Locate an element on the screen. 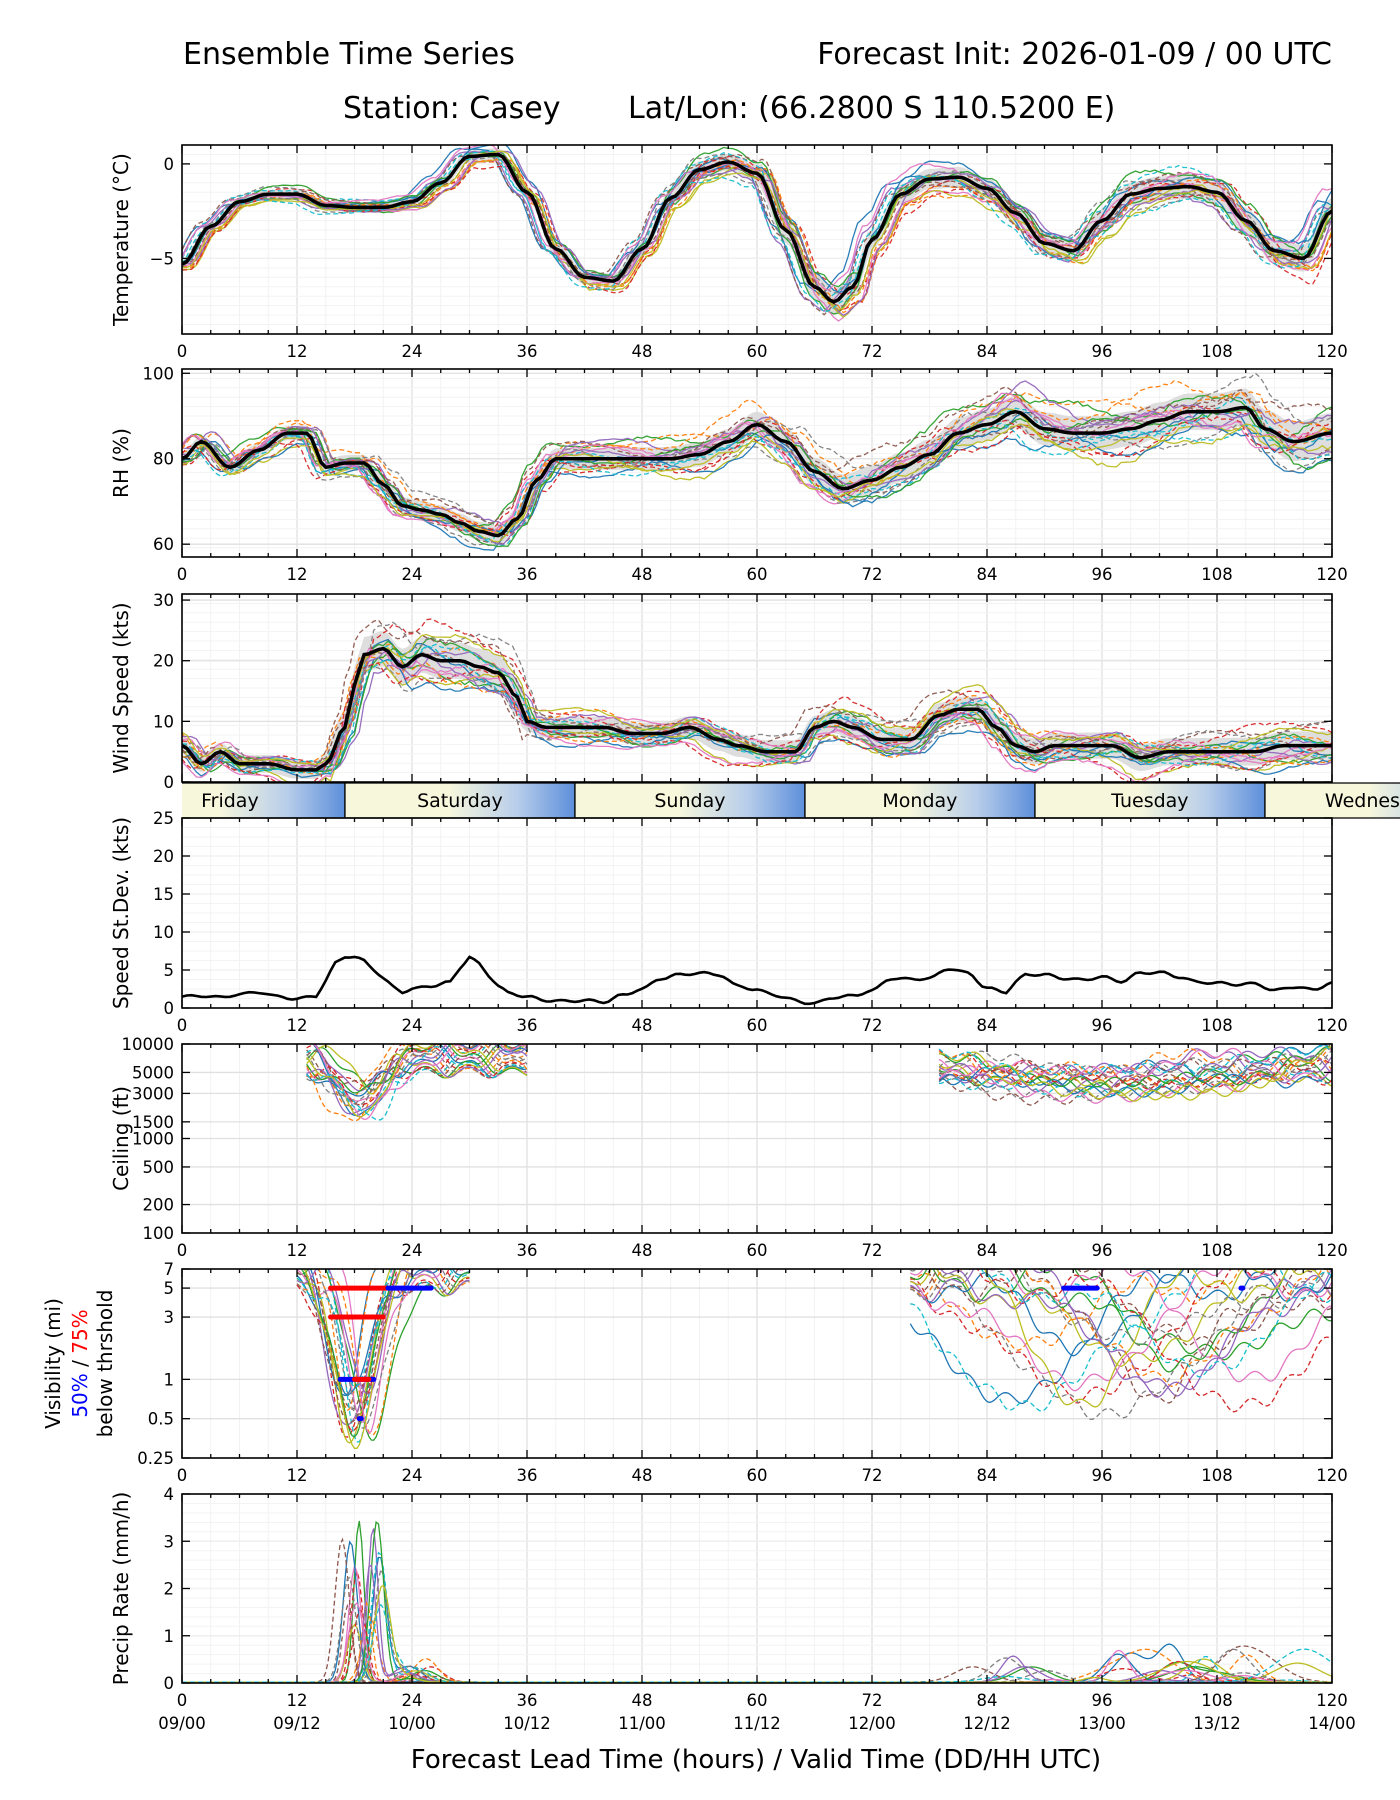 The width and height of the screenshot is (1400, 1800). visibility-threshold-bars is located at coordinates (787, 1353).